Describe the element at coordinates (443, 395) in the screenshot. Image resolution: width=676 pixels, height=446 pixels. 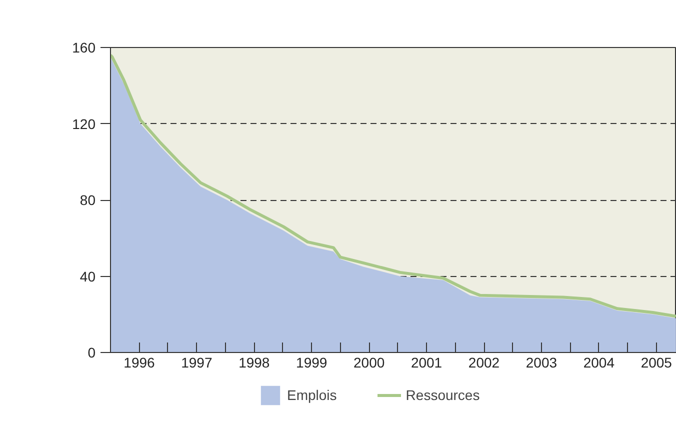
I see `legend-label: Ressources` at that location.